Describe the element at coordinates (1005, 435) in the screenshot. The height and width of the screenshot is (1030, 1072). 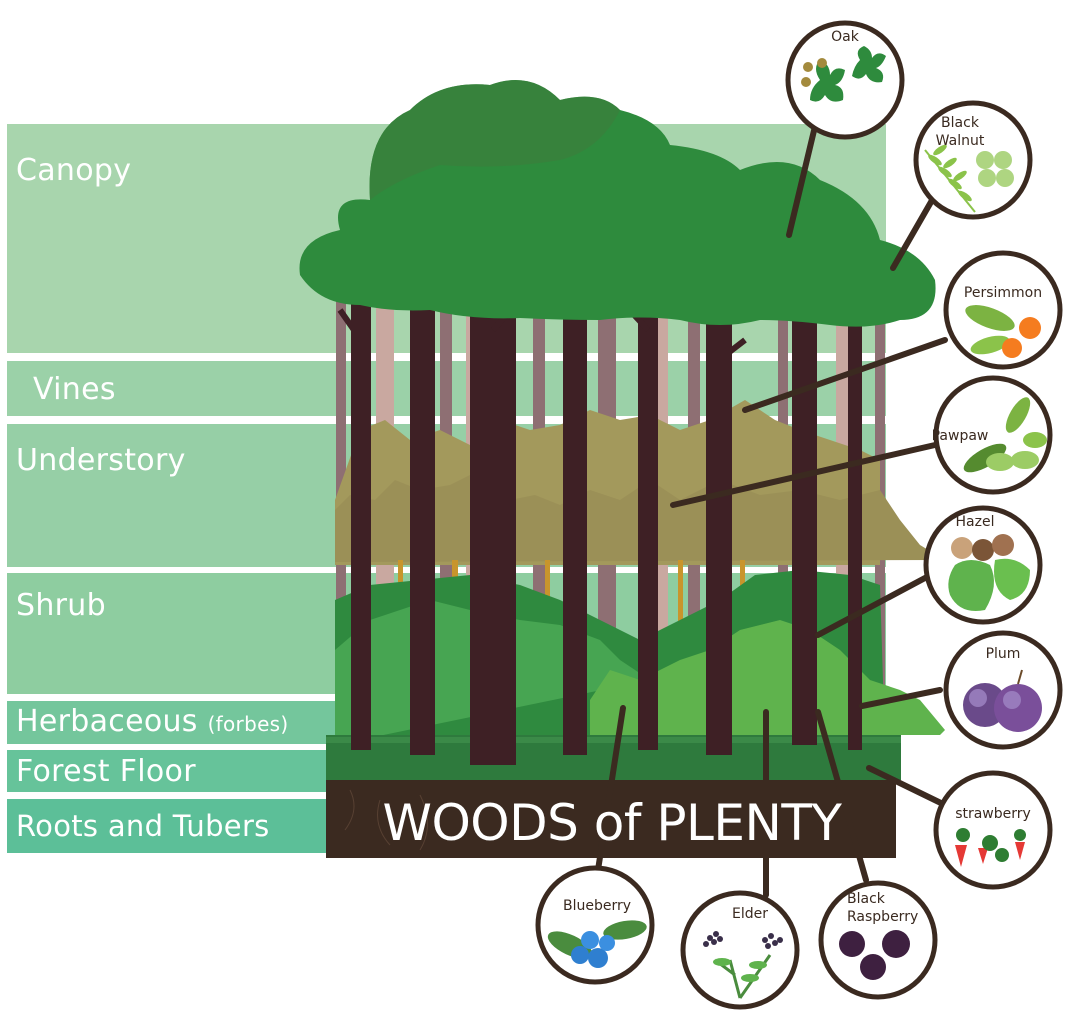
I see `pawpaw-icon` at that location.